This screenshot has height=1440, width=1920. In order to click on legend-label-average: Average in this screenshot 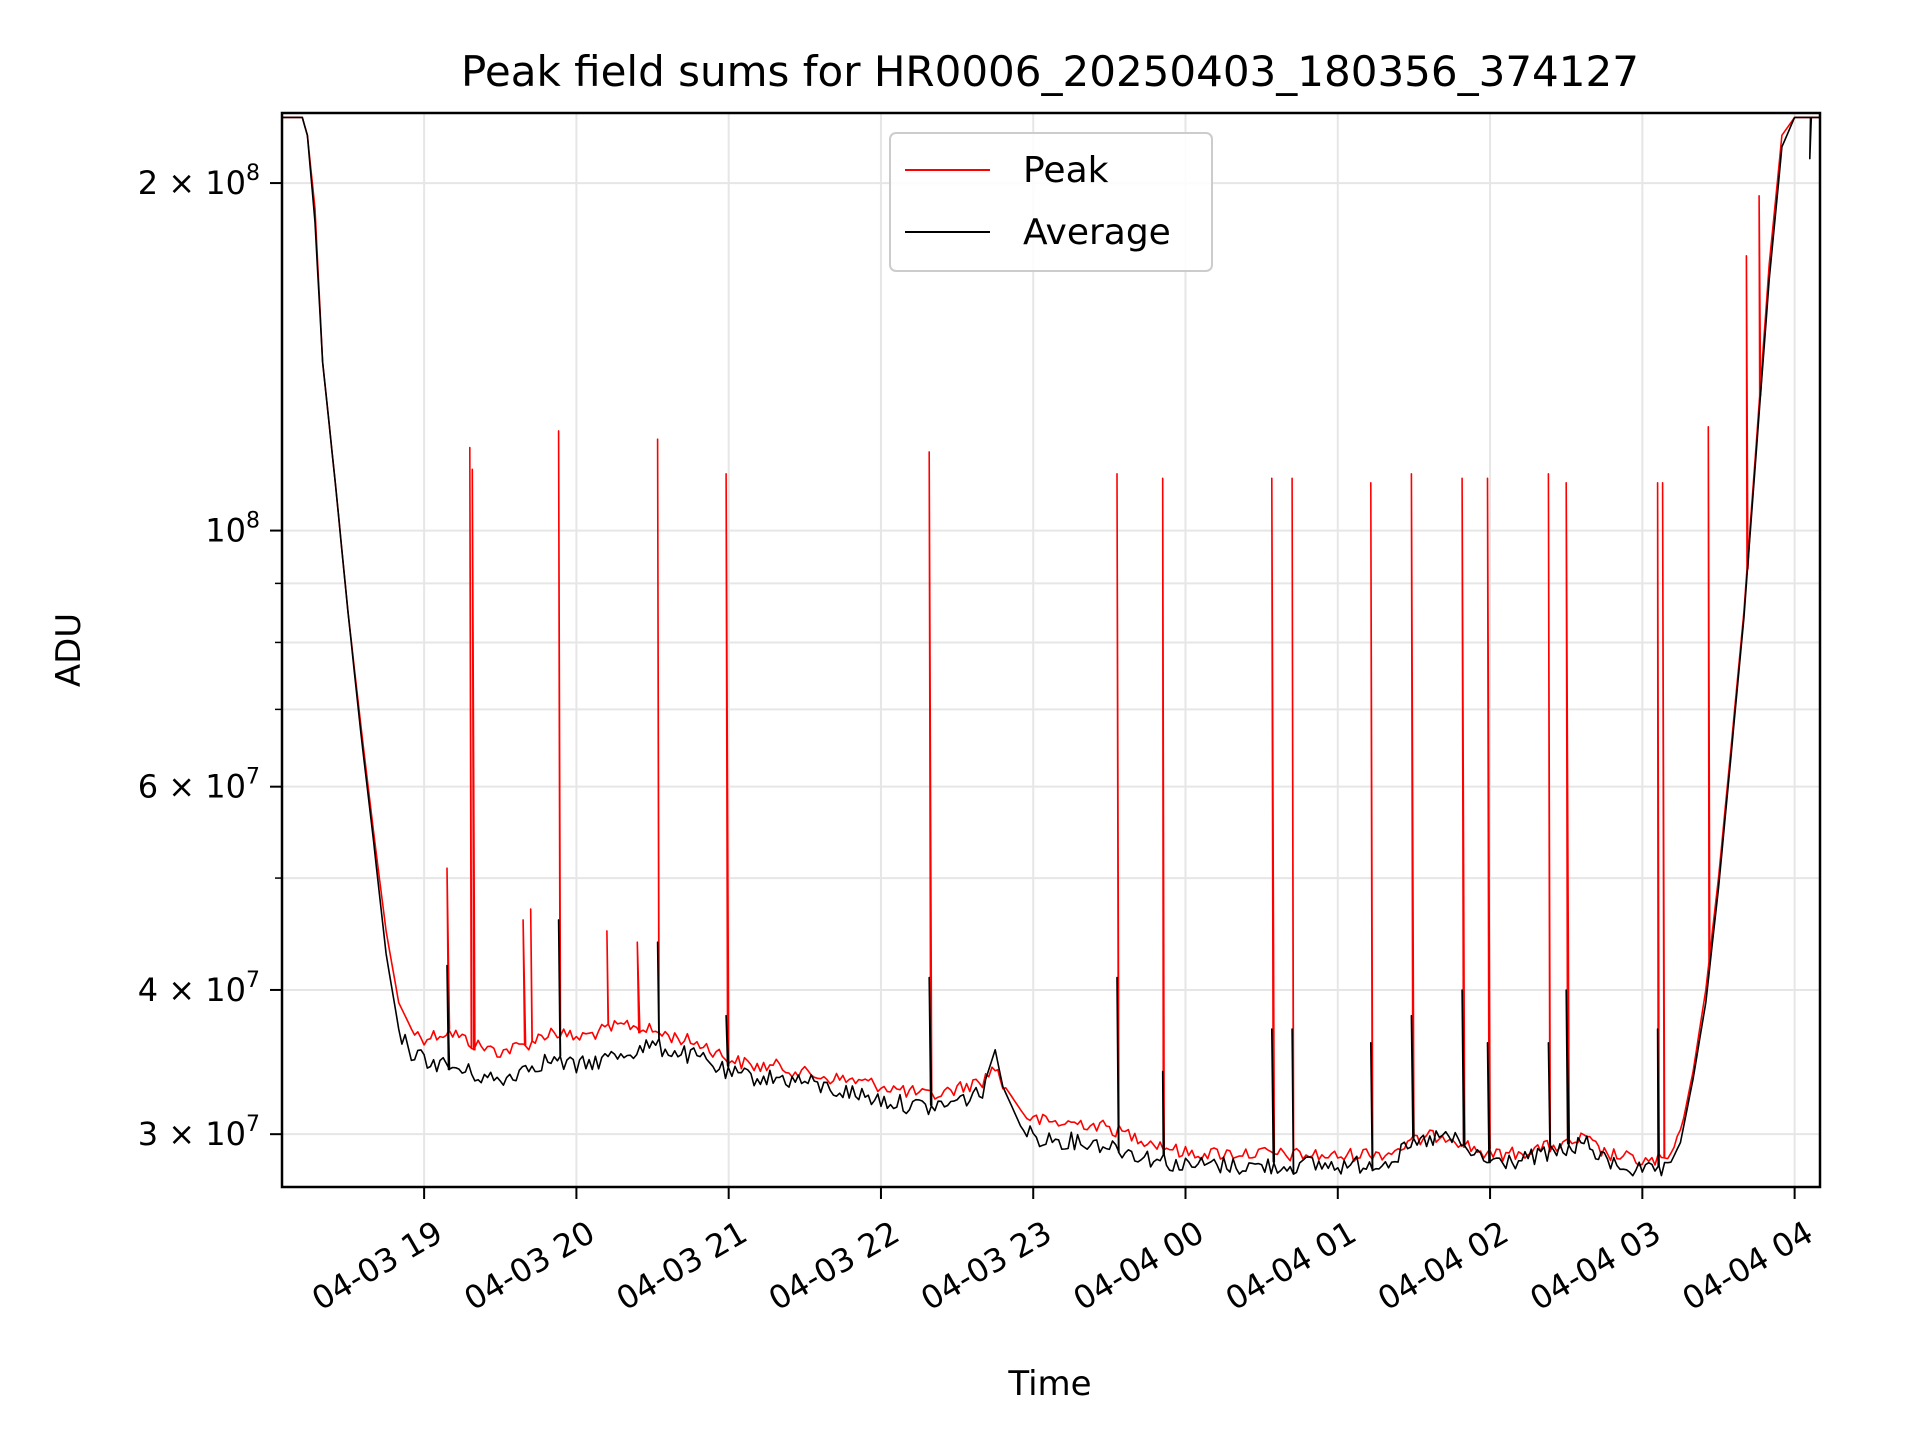, I will do `click(1097, 232)`.